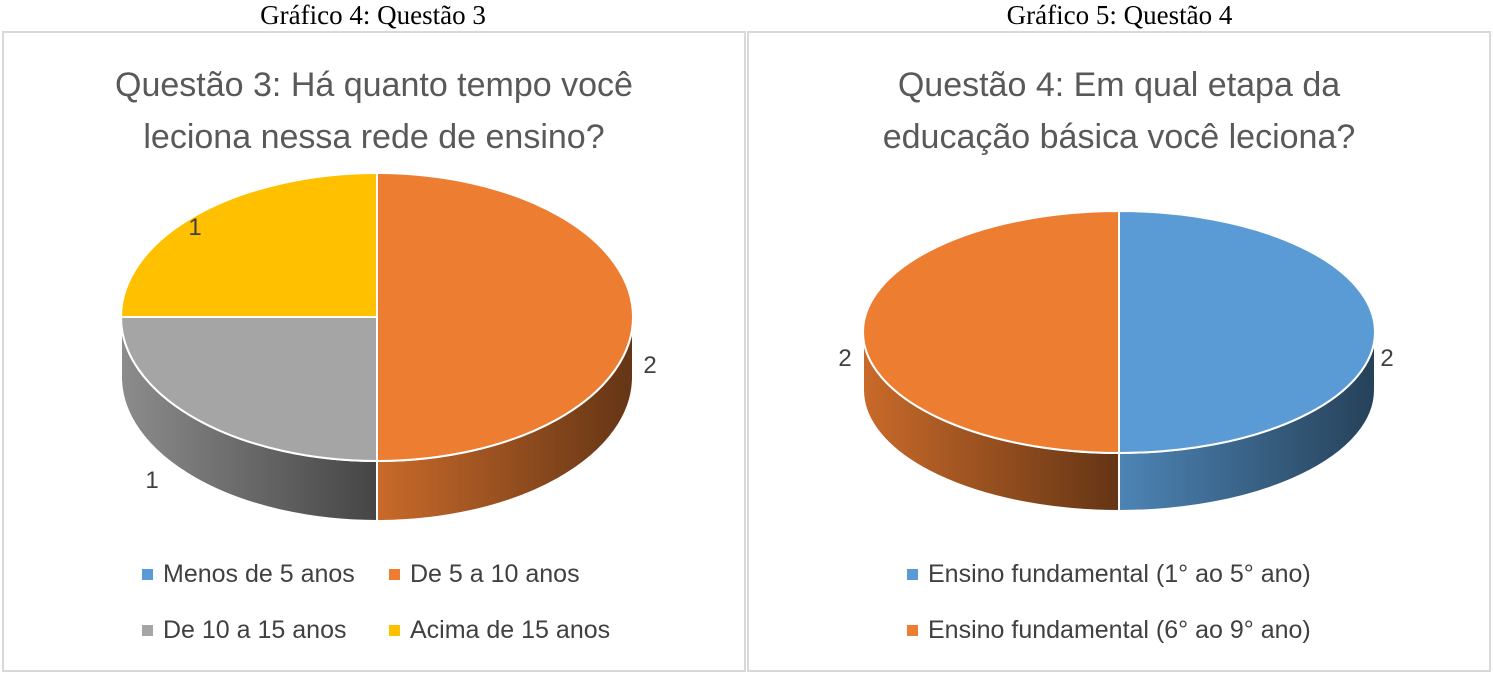 The image size is (1493, 676). What do you see at coordinates (1119, 85) in the screenshot?
I see `chart-title-line-1: Questão 4: Em qual etapa da` at bounding box center [1119, 85].